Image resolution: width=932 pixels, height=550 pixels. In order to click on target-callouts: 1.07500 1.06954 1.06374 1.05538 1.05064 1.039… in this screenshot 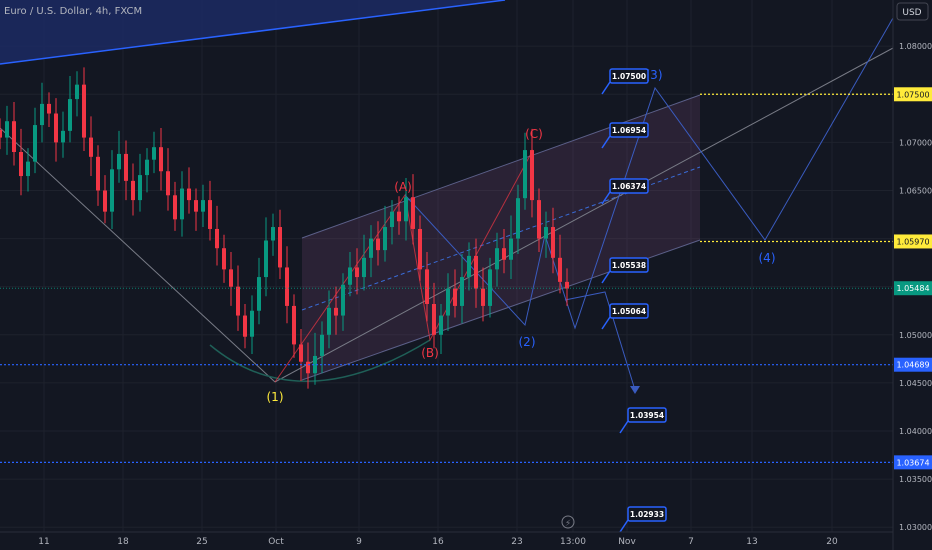, I will do `click(634, 300)`.